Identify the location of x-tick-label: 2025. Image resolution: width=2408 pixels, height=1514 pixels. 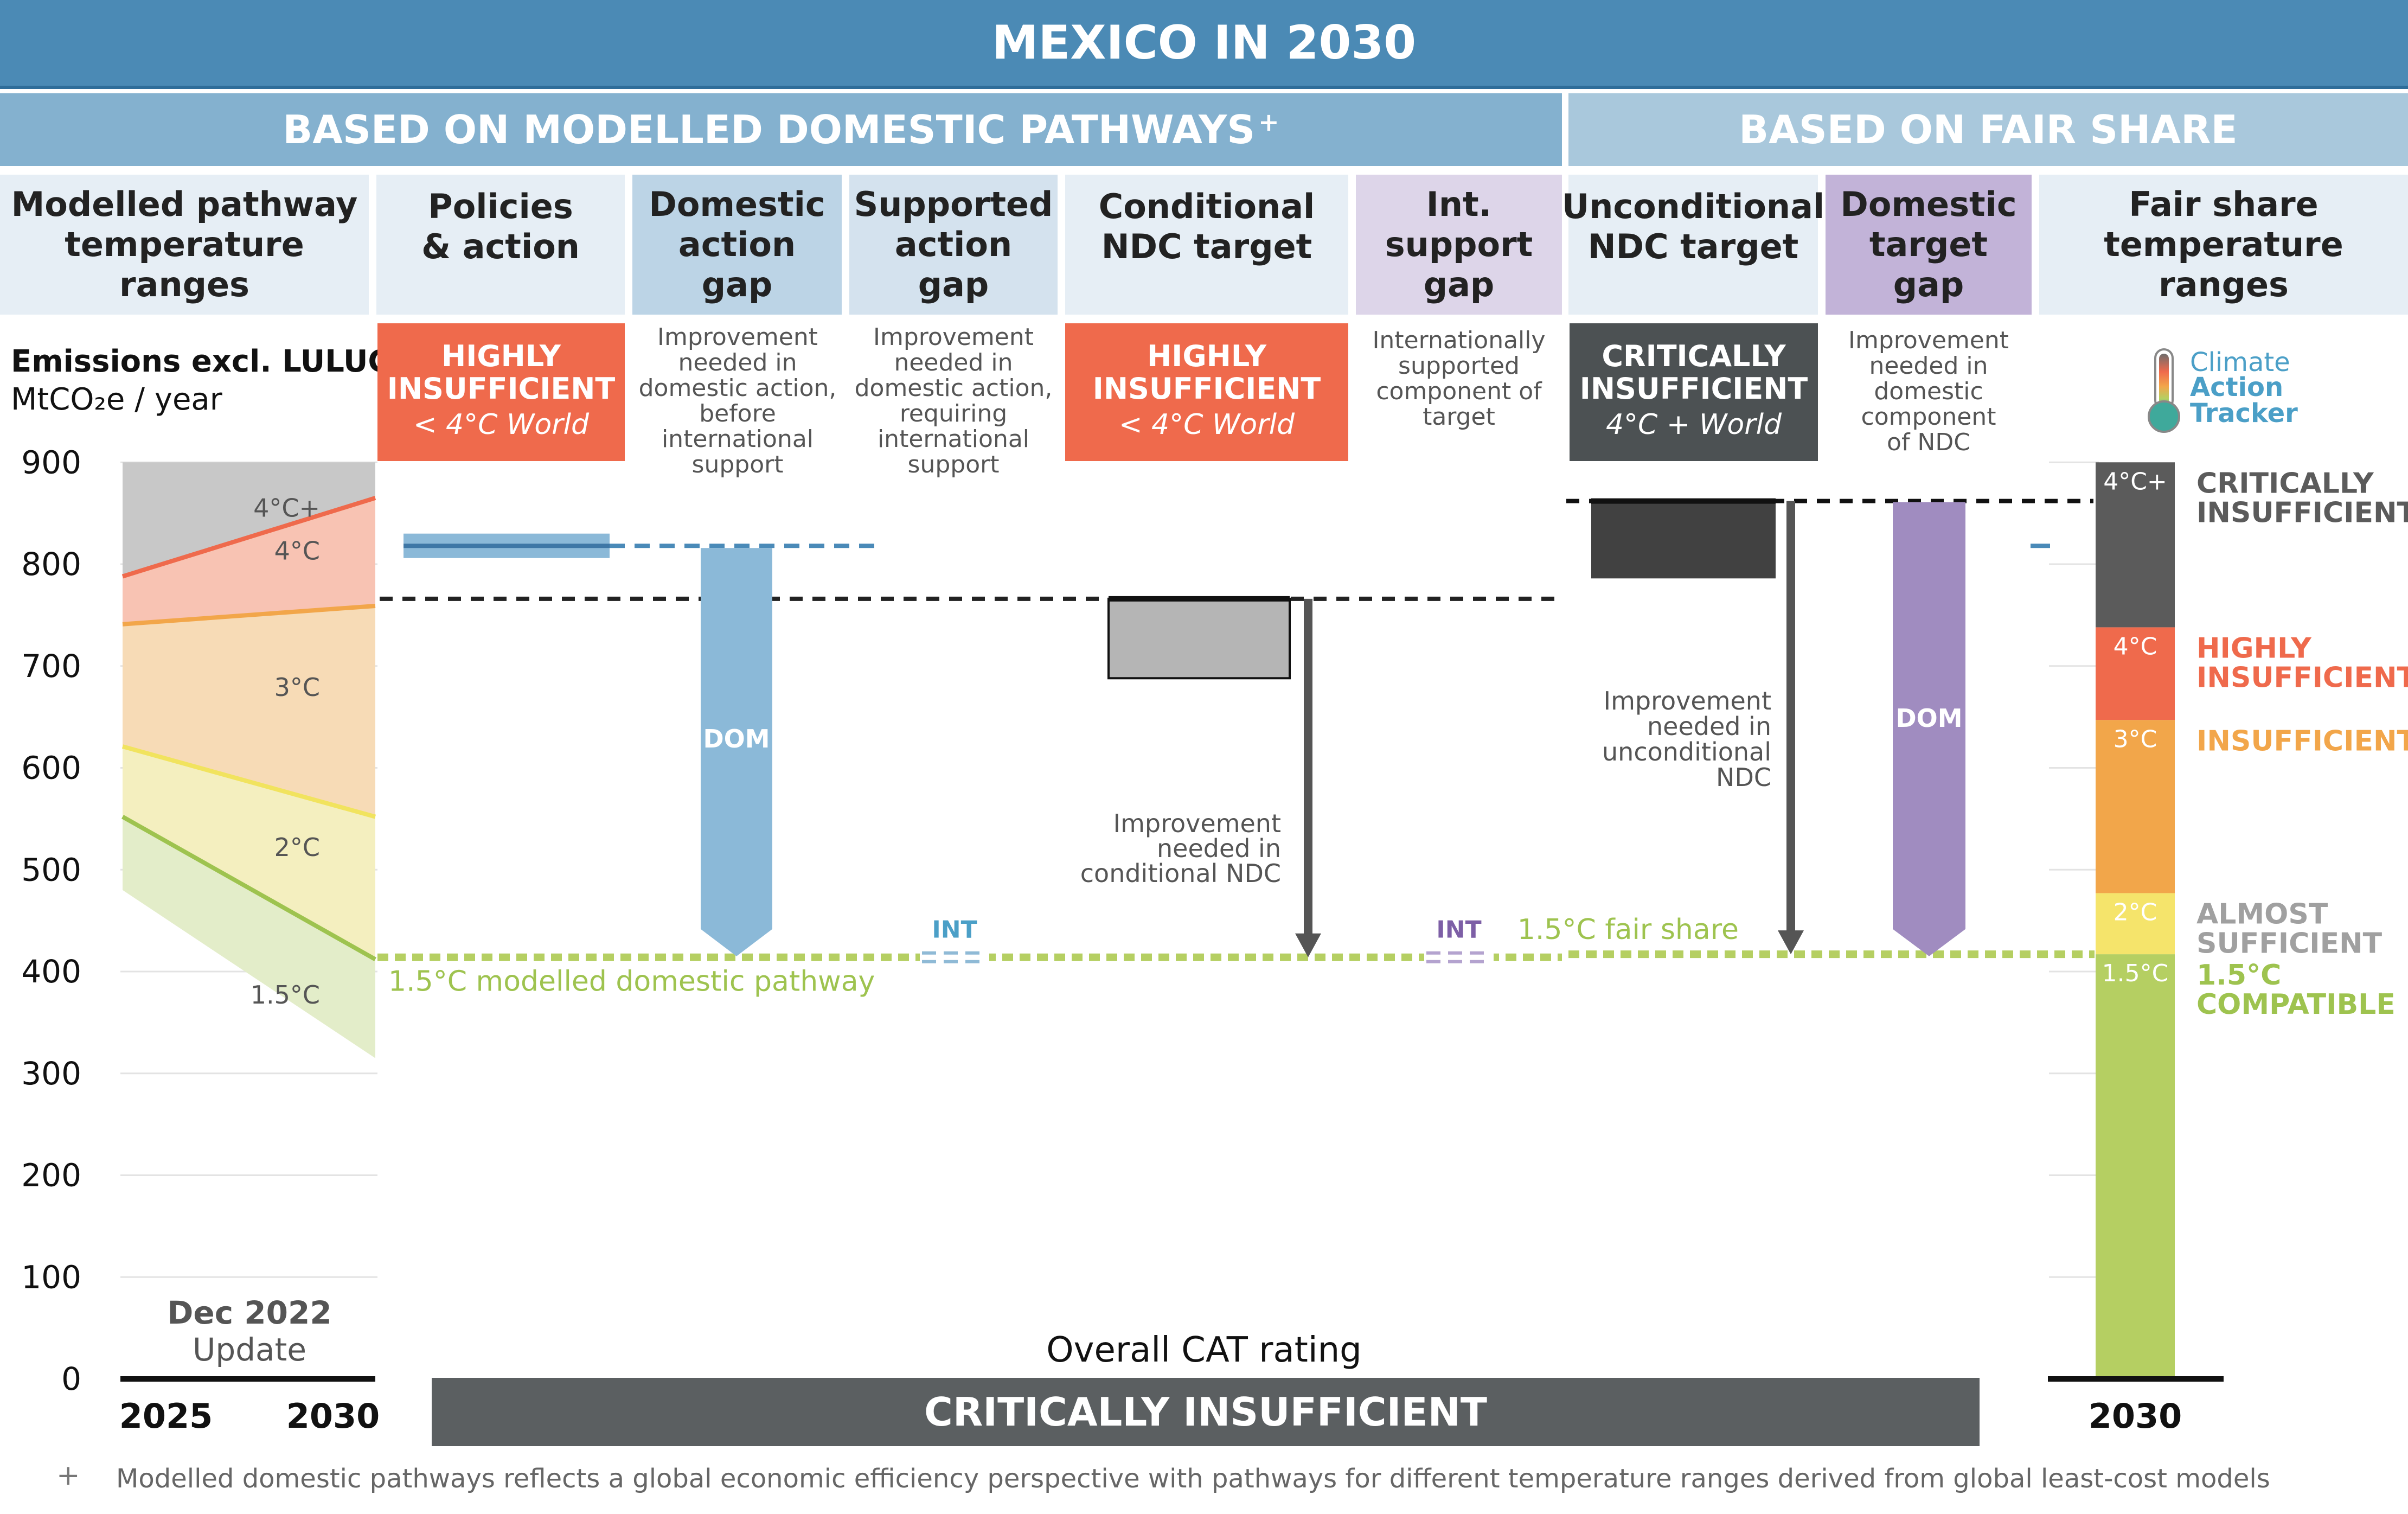
(166, 1416).